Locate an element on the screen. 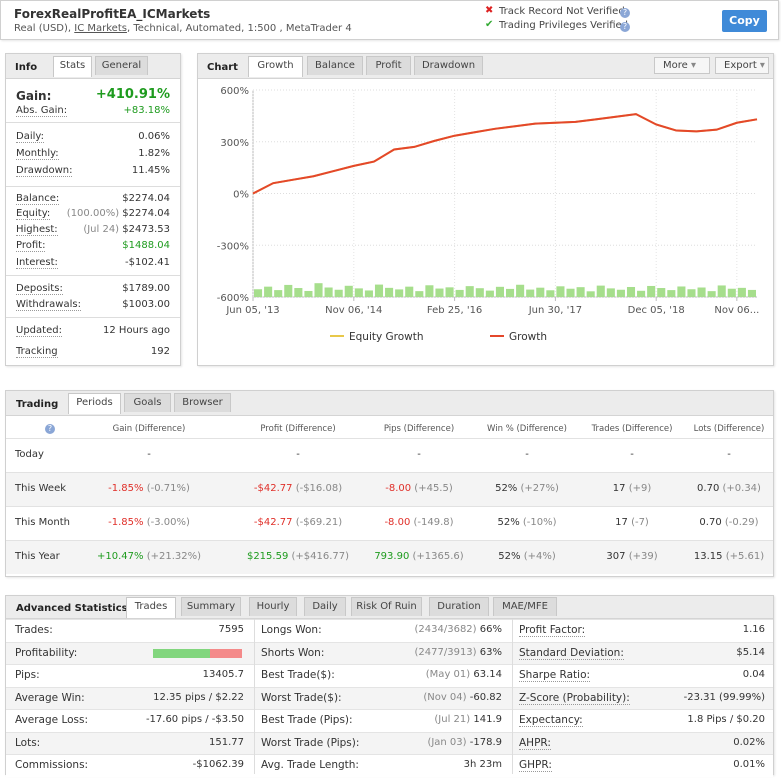 The image size is (781, 778). stat-label: Updated: is located at coordinates (39, 331).